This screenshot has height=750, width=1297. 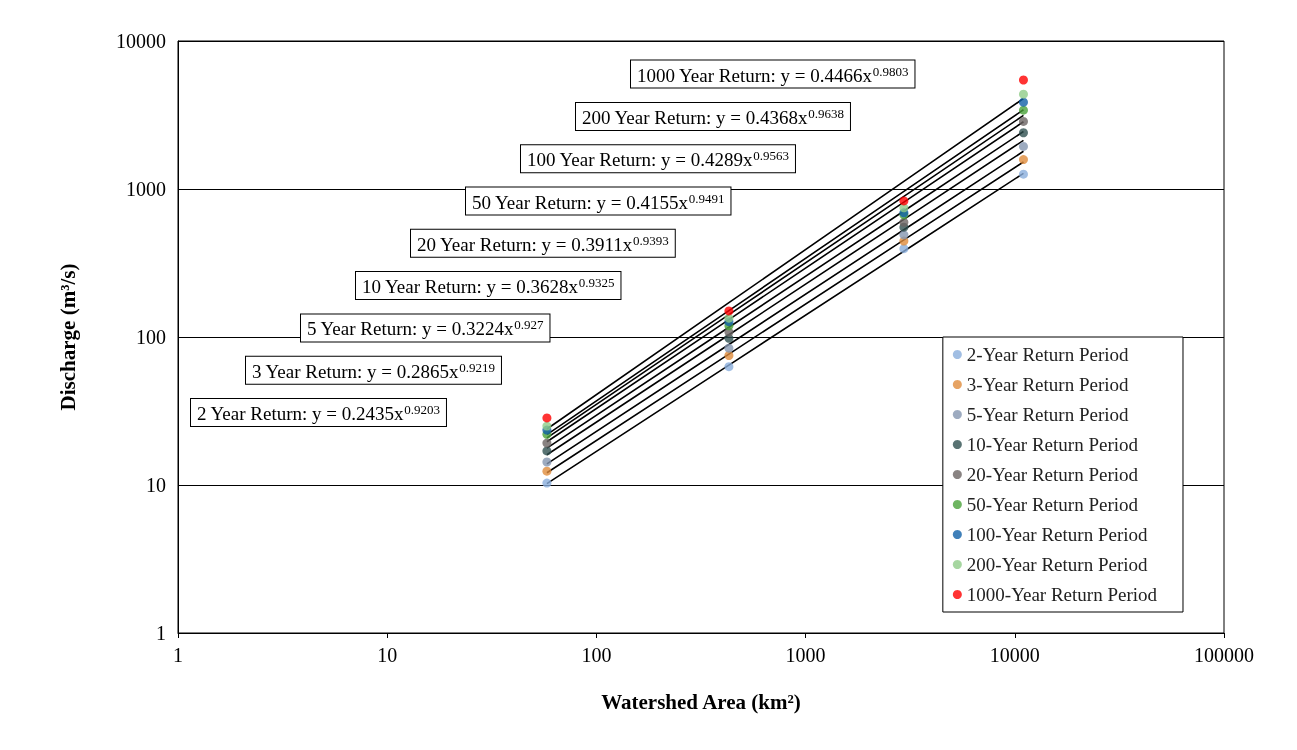 I want to click on legend-label: 1000-Year Return Period, so click(x=1062, y=594).